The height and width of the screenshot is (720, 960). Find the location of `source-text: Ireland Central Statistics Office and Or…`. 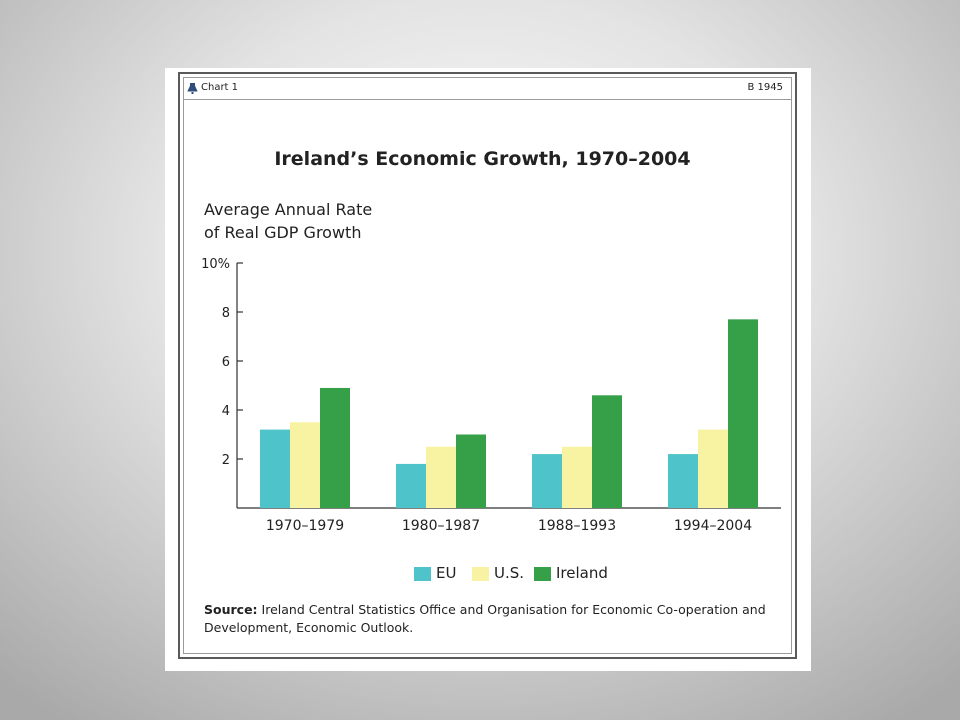

source-text: Ireland Central Statistics Office and Or… is located at coordinates (485, 618).